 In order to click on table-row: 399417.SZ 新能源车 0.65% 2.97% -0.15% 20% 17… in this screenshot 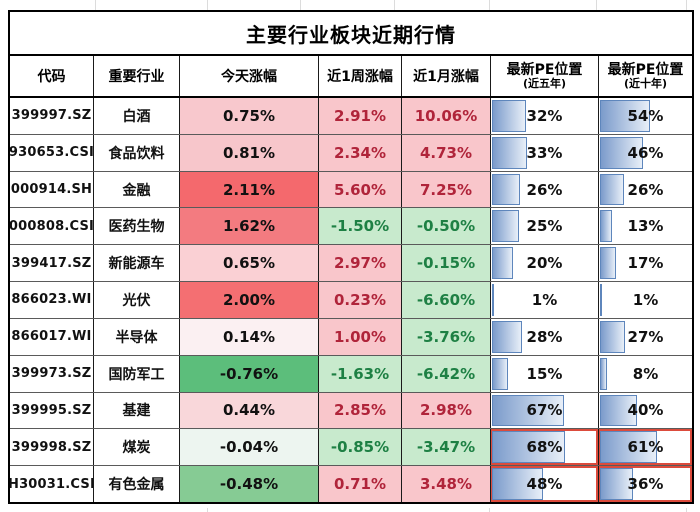, I will do `click(351, 264)`.